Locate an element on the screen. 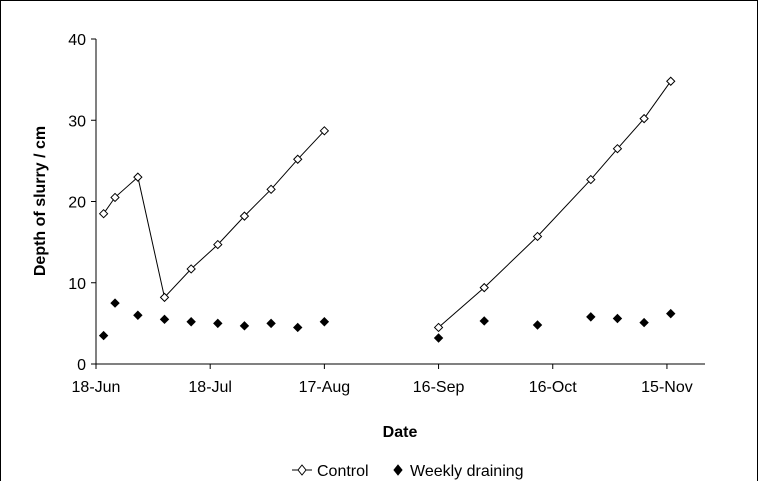 The width and height of the screenshot is (768, 481). legend-item-control: Control is located at coordinates (330, 471).